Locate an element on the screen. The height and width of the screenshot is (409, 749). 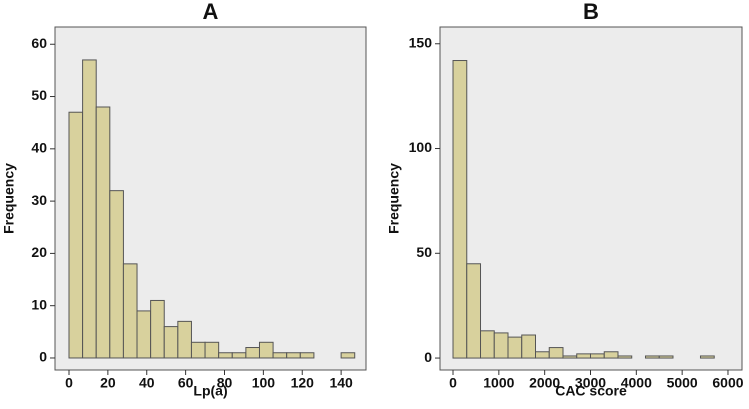
y-tick-label: 150 is located at coordinates (421, 42).